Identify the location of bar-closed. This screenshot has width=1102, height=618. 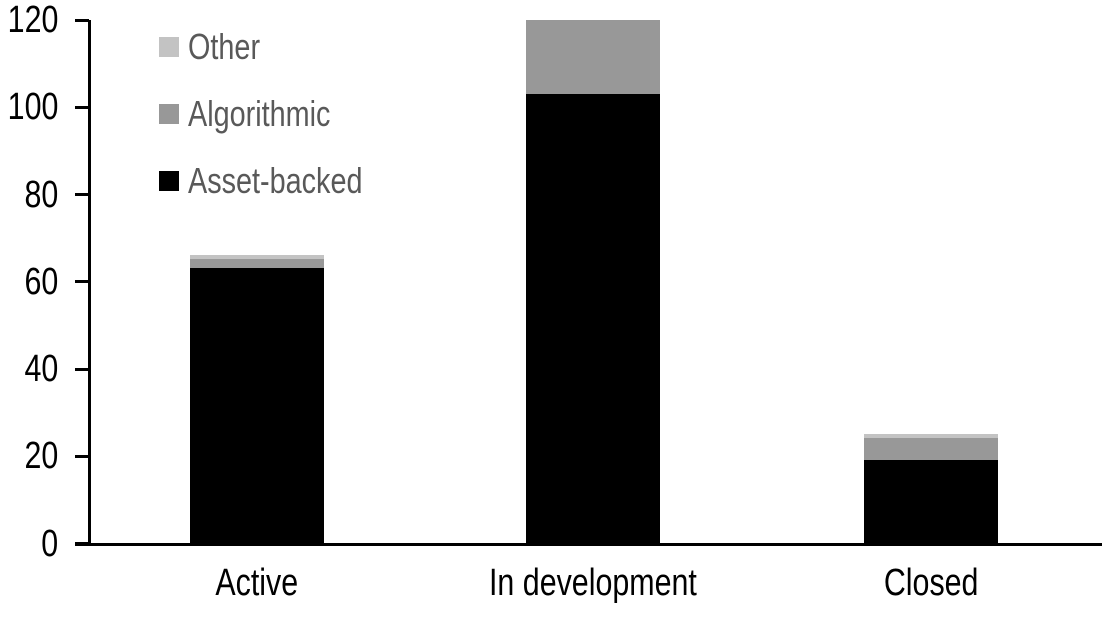
(931, 488).